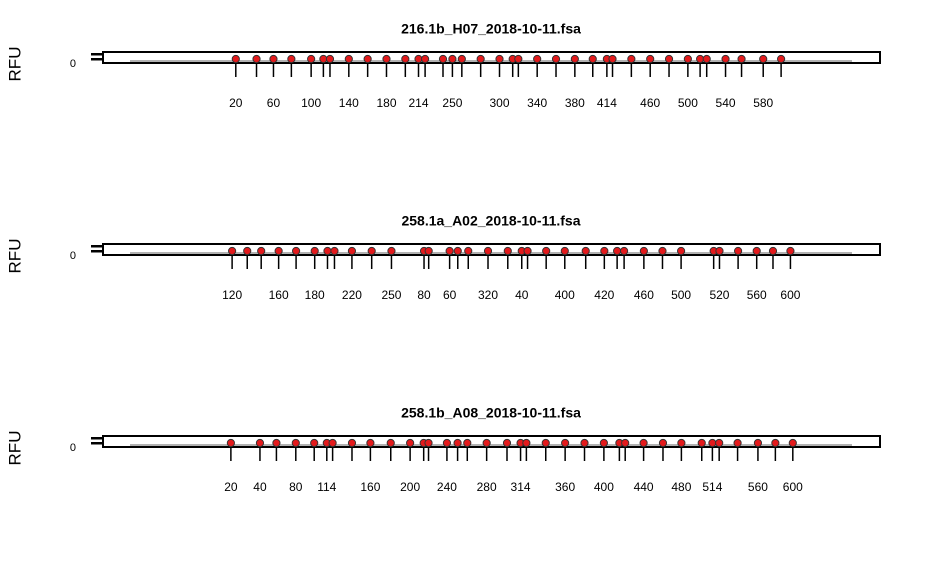 This screenshot has height=577, width=934. What do you see at coordinates (575, 103) in the screenshot?
I see `peak-label: 380` at bounding box center [575, 103].